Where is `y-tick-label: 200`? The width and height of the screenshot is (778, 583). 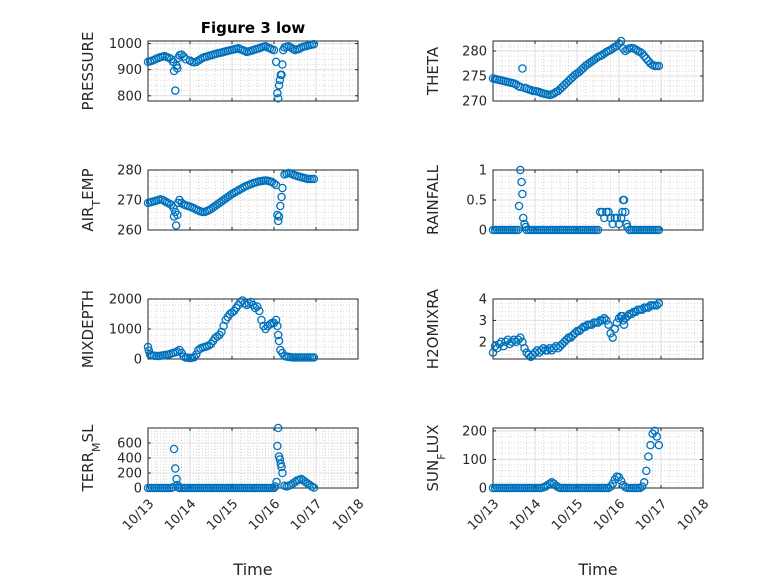 y-tick-label: 200 is located at coordinates (474, 431).